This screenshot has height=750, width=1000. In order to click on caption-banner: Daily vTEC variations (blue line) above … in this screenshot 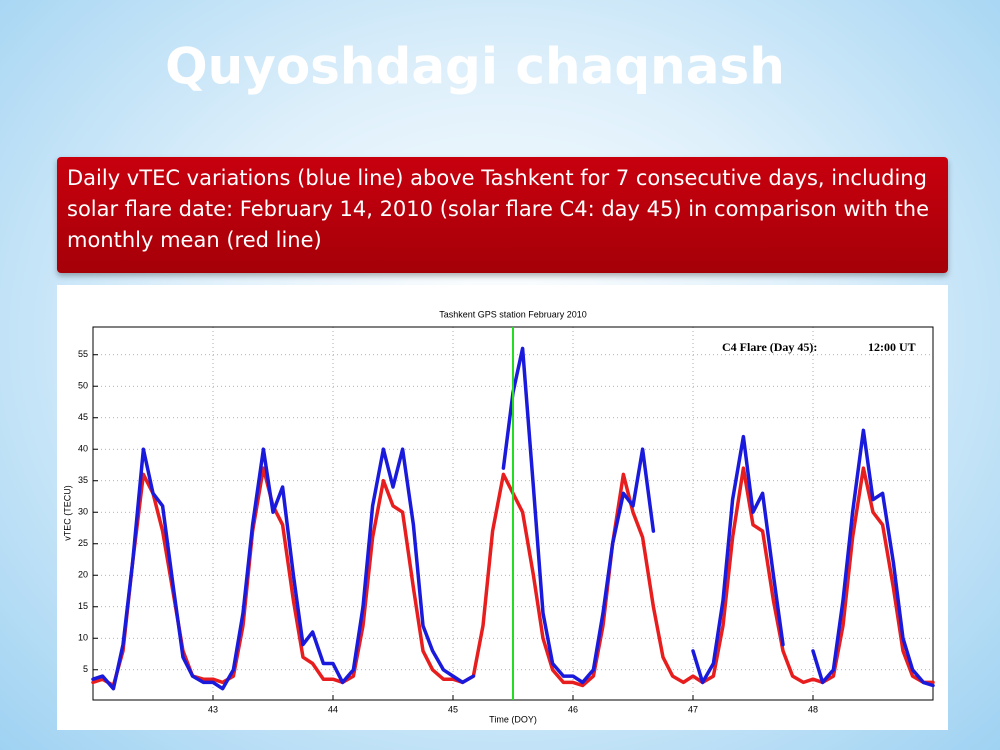, I will do `click(502, 215)`.